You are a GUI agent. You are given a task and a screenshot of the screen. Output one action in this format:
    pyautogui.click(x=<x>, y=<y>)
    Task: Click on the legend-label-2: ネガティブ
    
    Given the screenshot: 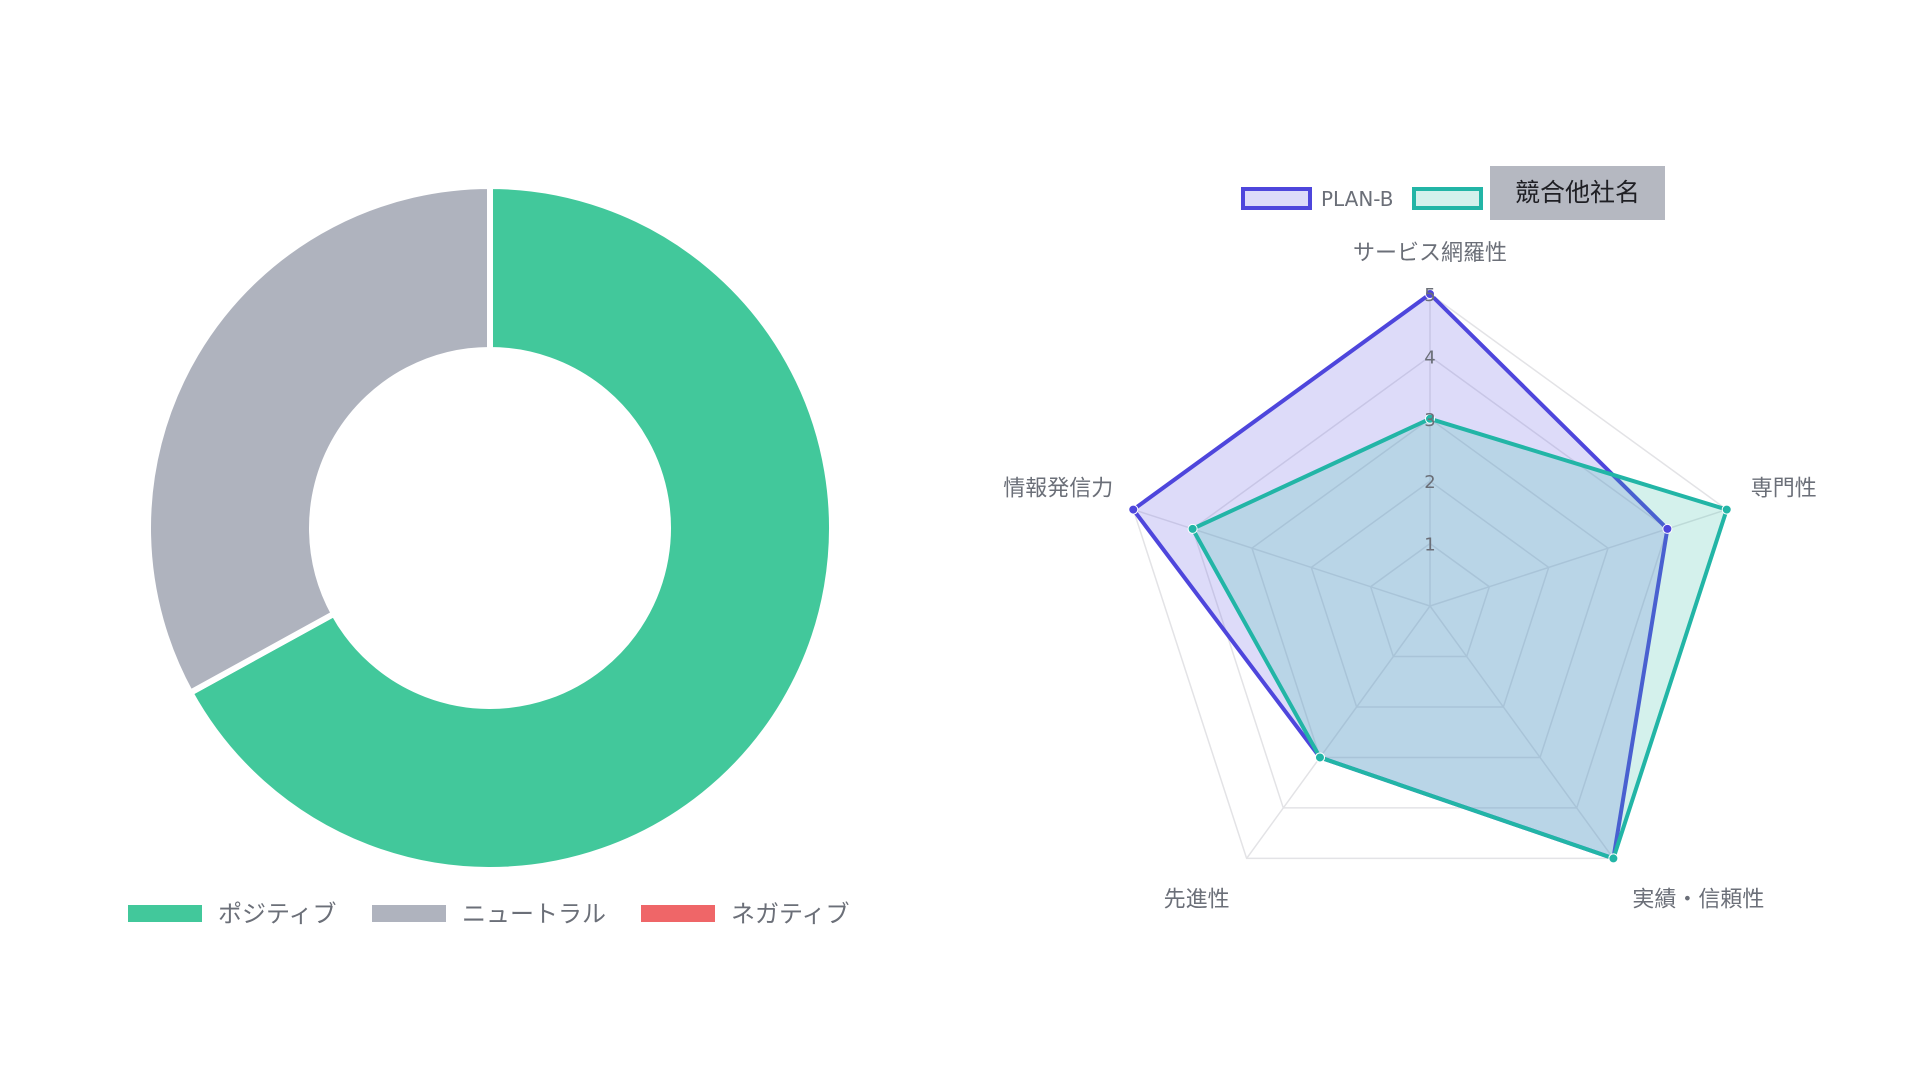 What is the action you would take?
    pyautogui.click(x=790, y=914)
    